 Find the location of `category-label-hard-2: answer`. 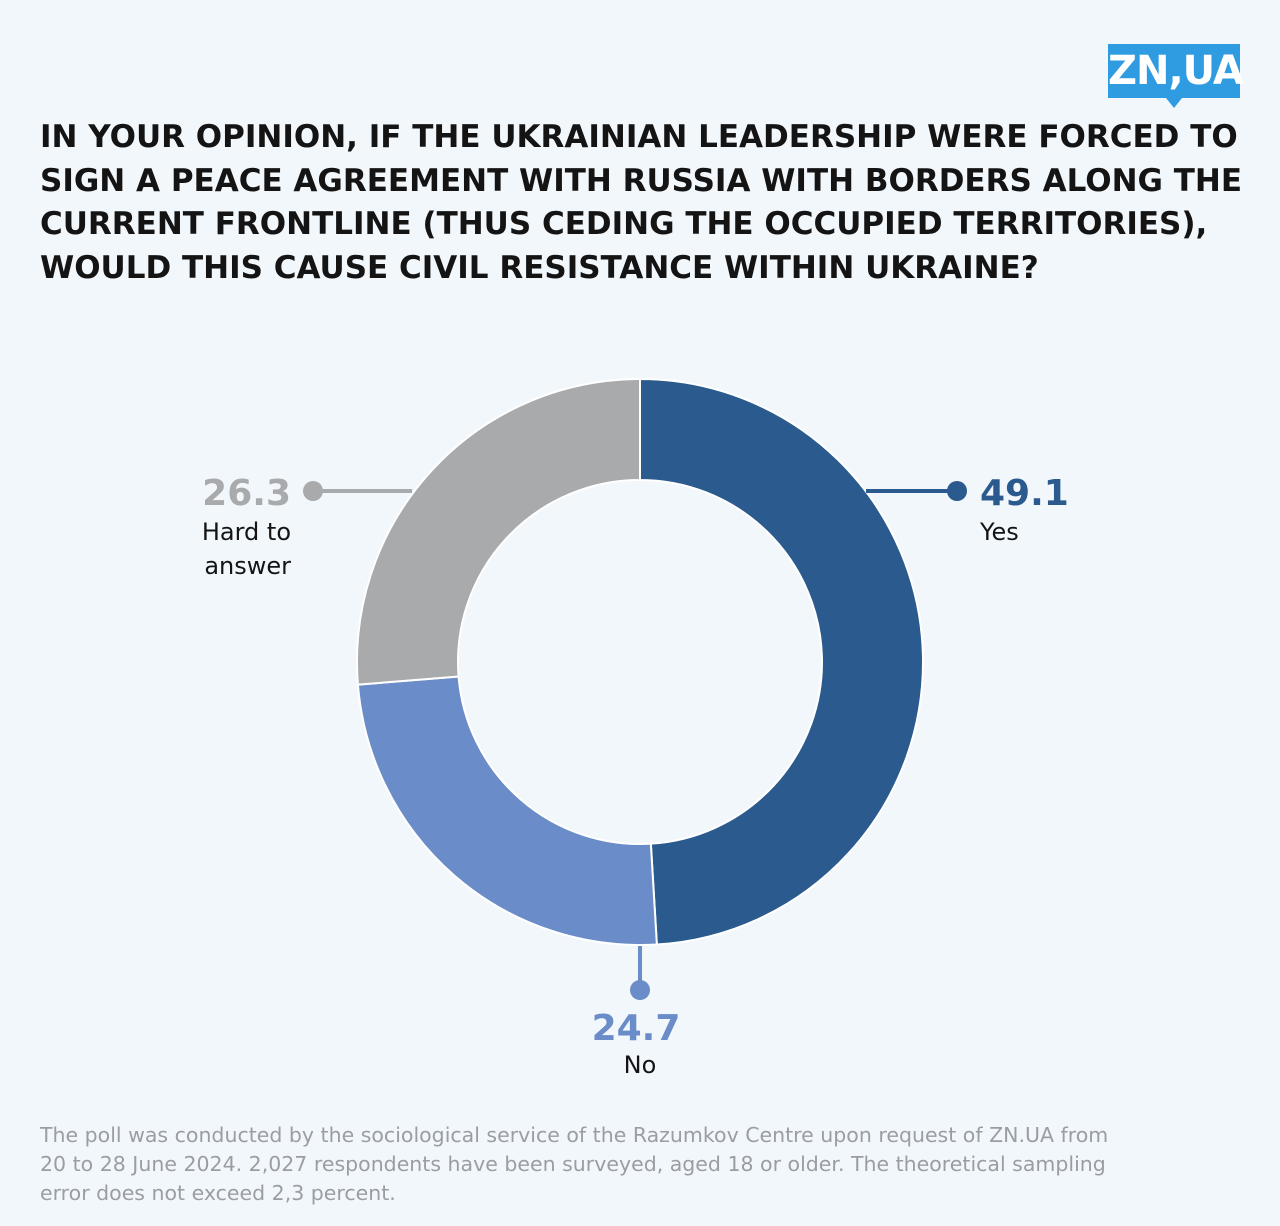

category-label-hard-2: answer is located at coordinates (247, 566).